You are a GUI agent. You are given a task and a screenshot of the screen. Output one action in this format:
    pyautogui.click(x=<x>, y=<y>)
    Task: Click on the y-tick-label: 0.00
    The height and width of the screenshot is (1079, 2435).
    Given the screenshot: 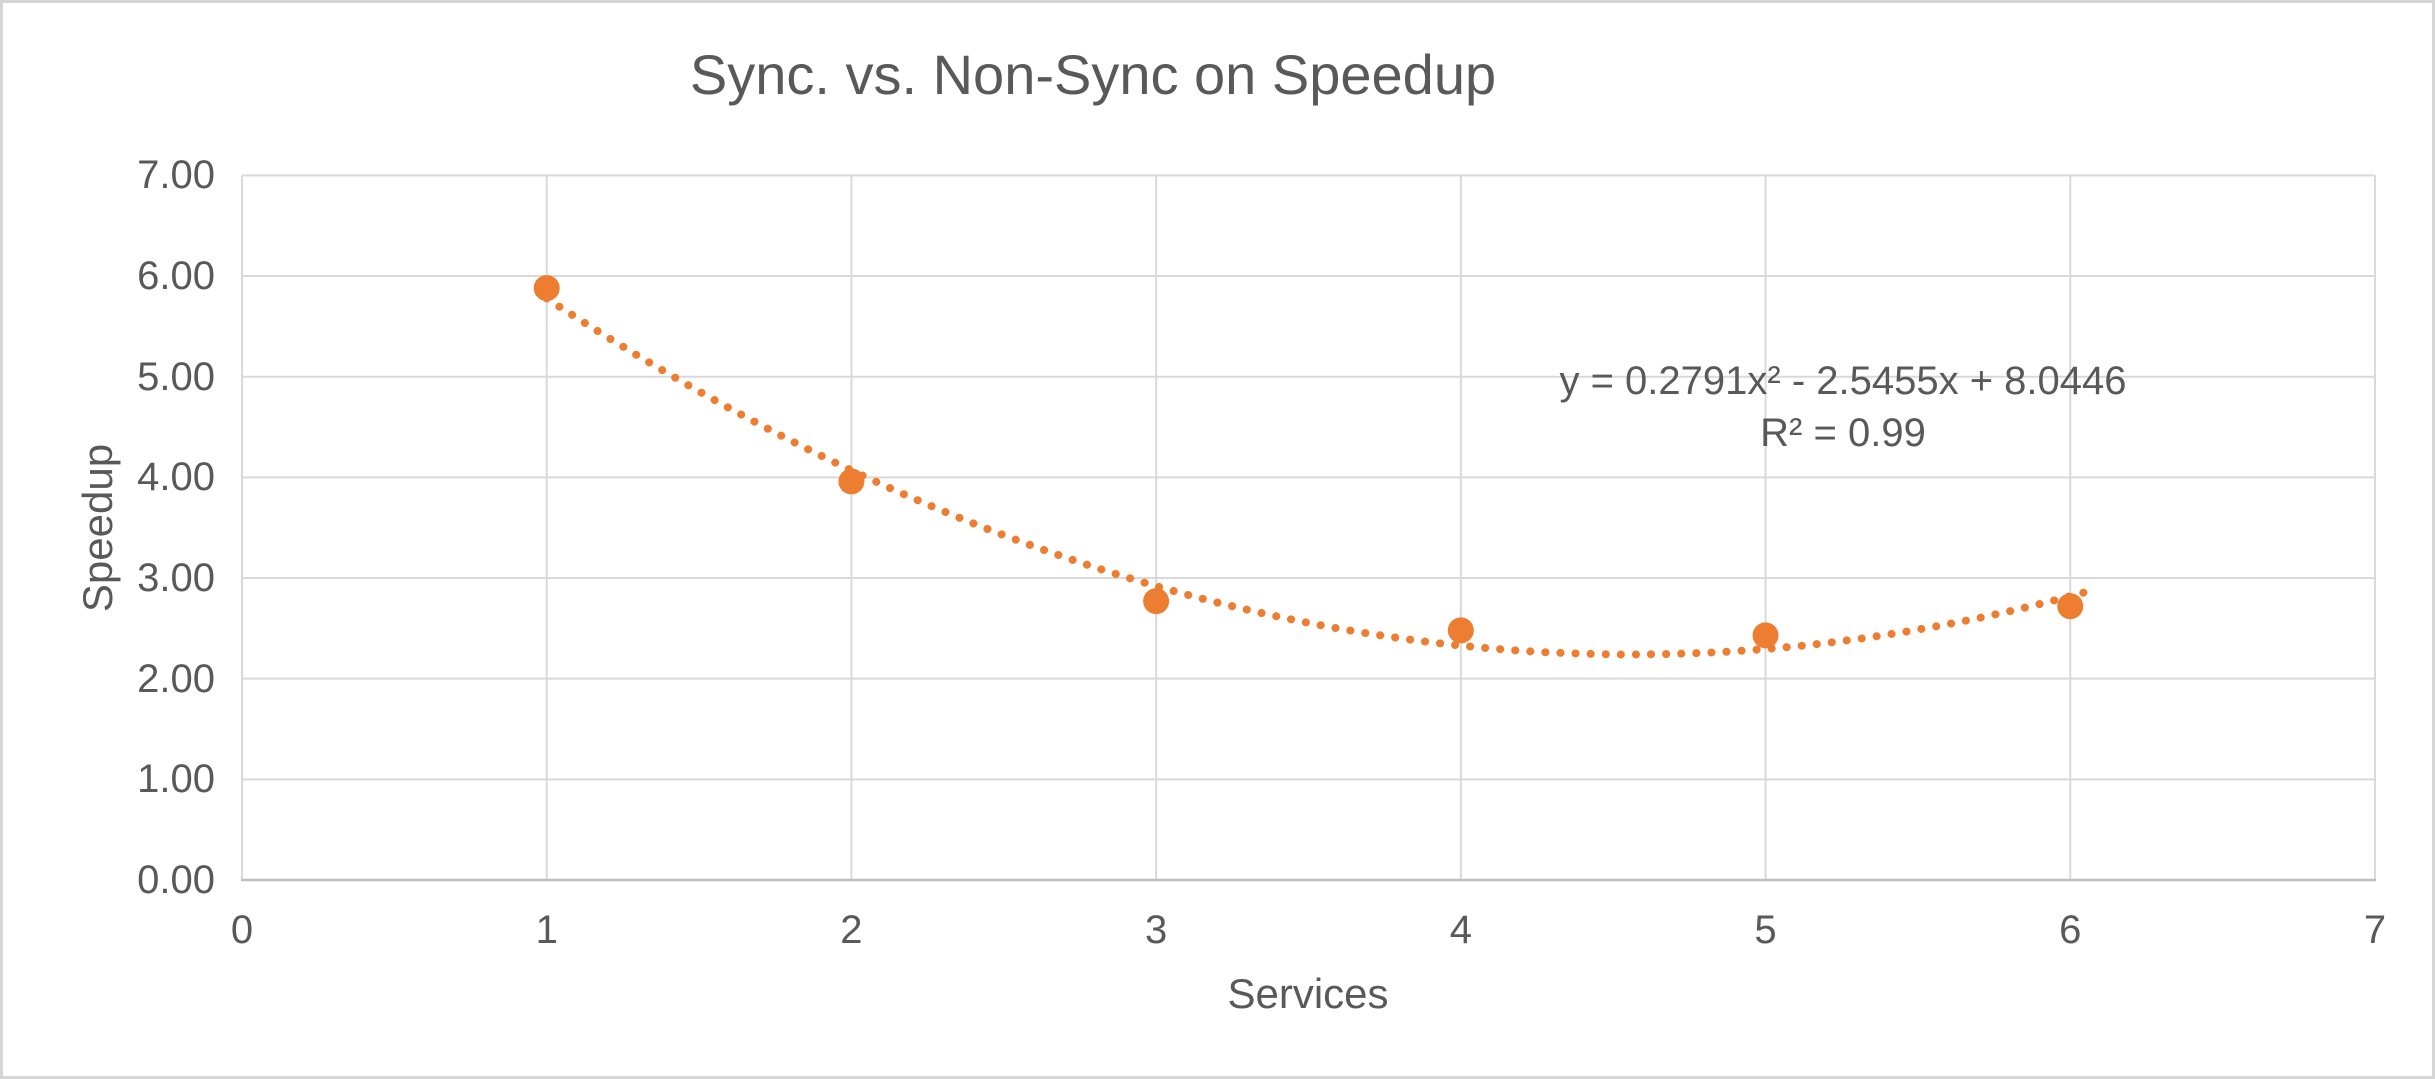 What is the action you would take?
    pyautogui.click(x=176, y=880)
    